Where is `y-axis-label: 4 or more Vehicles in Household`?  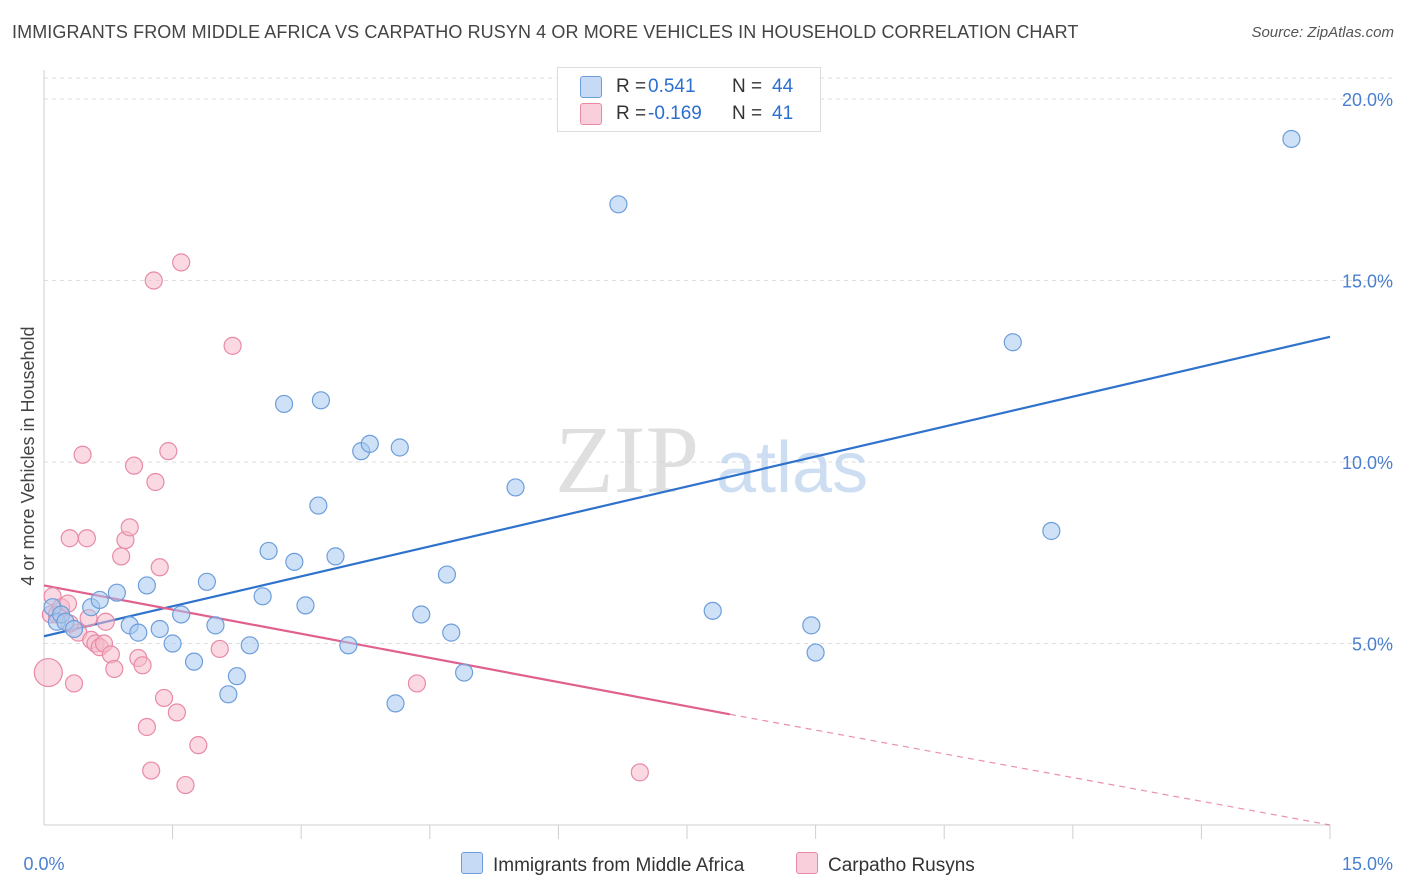
y-axis-label: 4 or more Vehicles in Household is located at coordinates (28, 455).